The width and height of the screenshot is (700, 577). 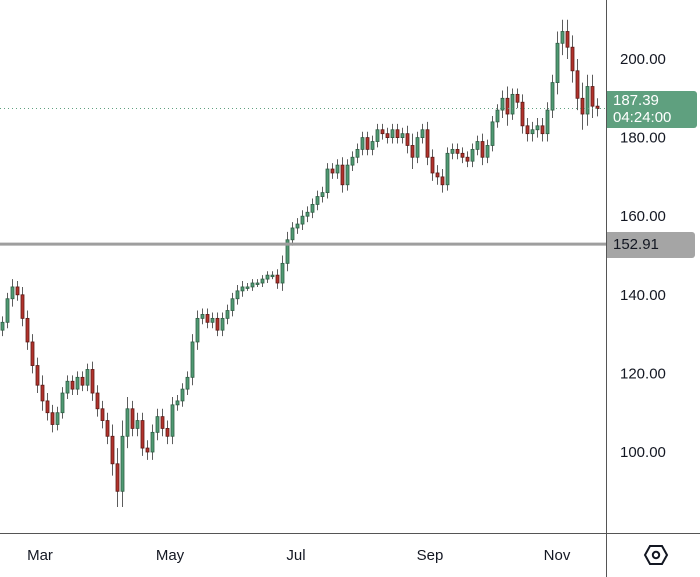 I want to click on settings-icon, so click(x=656, y=555).